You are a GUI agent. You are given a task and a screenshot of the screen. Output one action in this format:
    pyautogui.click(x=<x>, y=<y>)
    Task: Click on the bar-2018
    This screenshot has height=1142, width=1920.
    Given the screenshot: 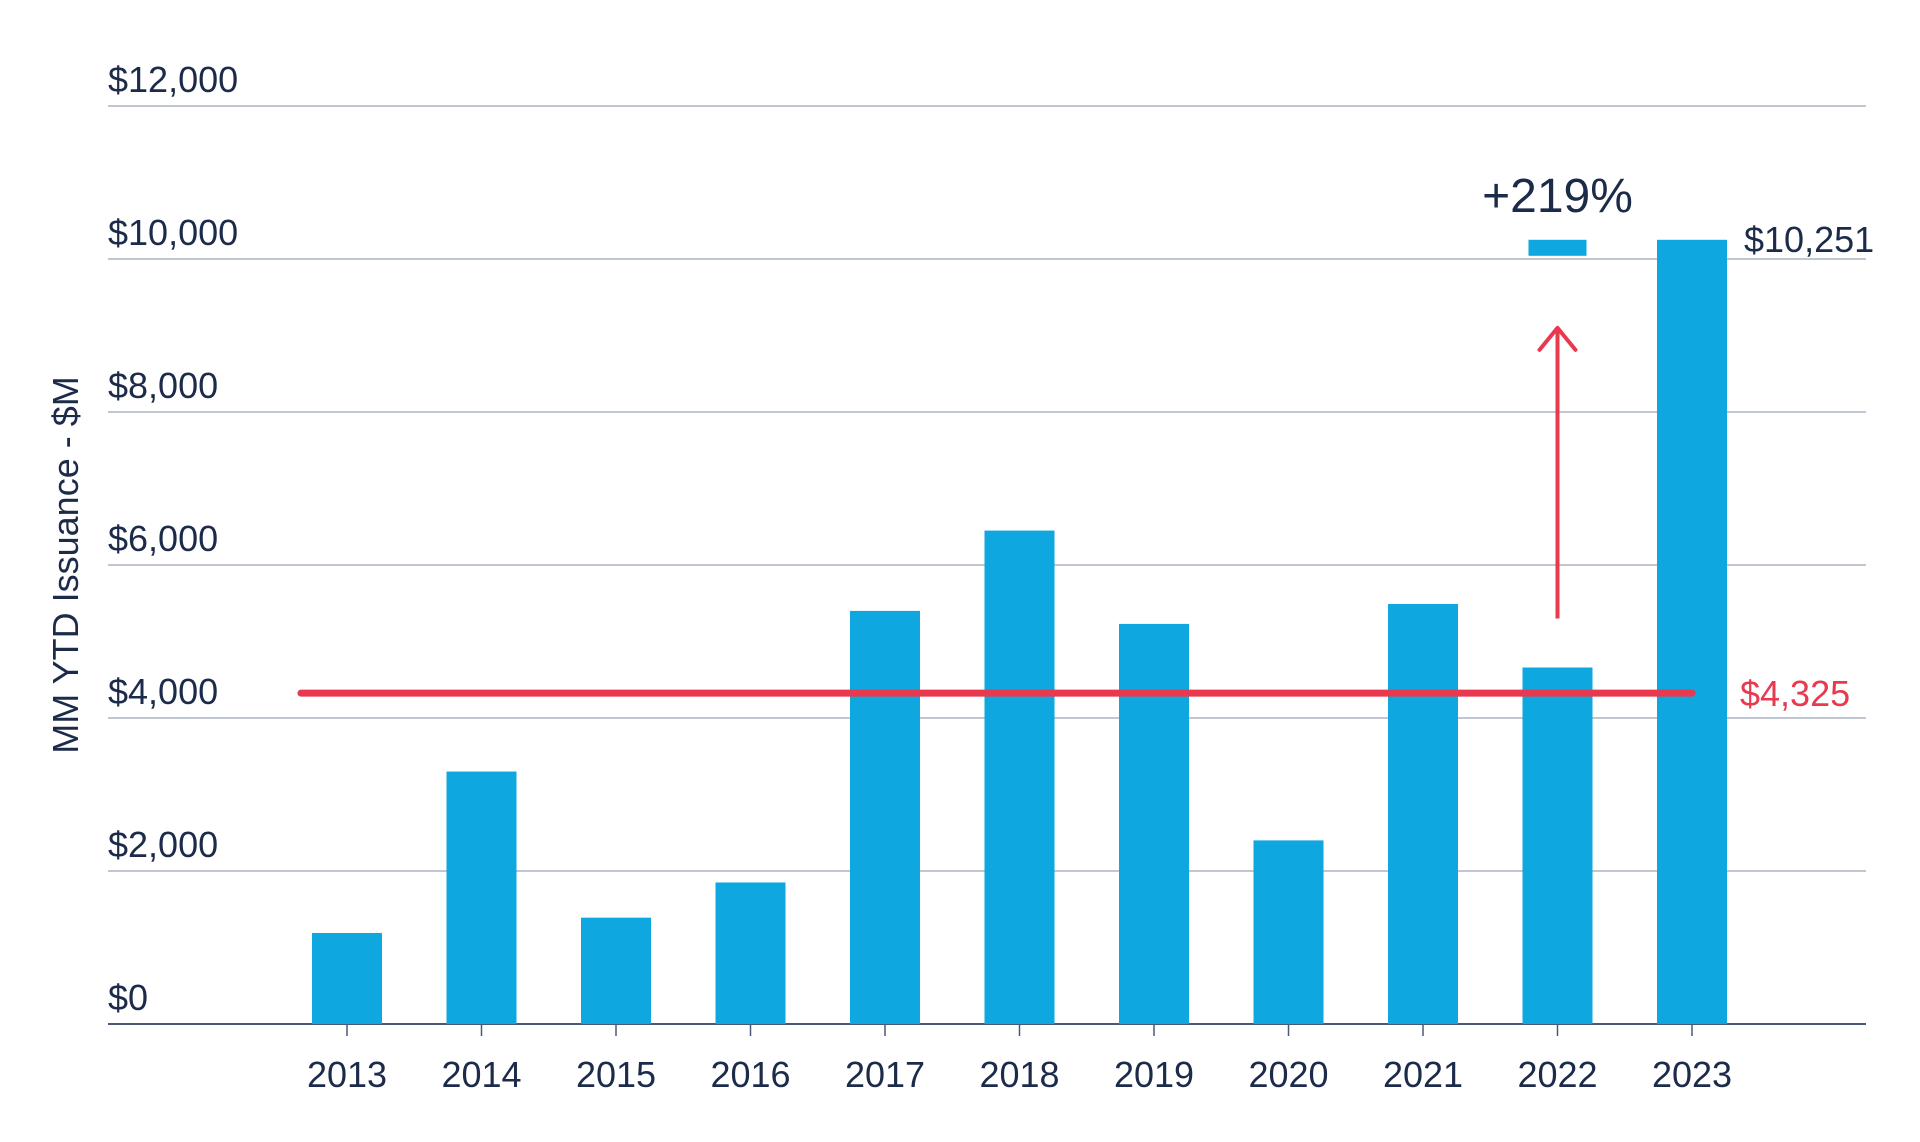 What is the action you would take?
    pyautogui.click(x=1019, y=777)
    